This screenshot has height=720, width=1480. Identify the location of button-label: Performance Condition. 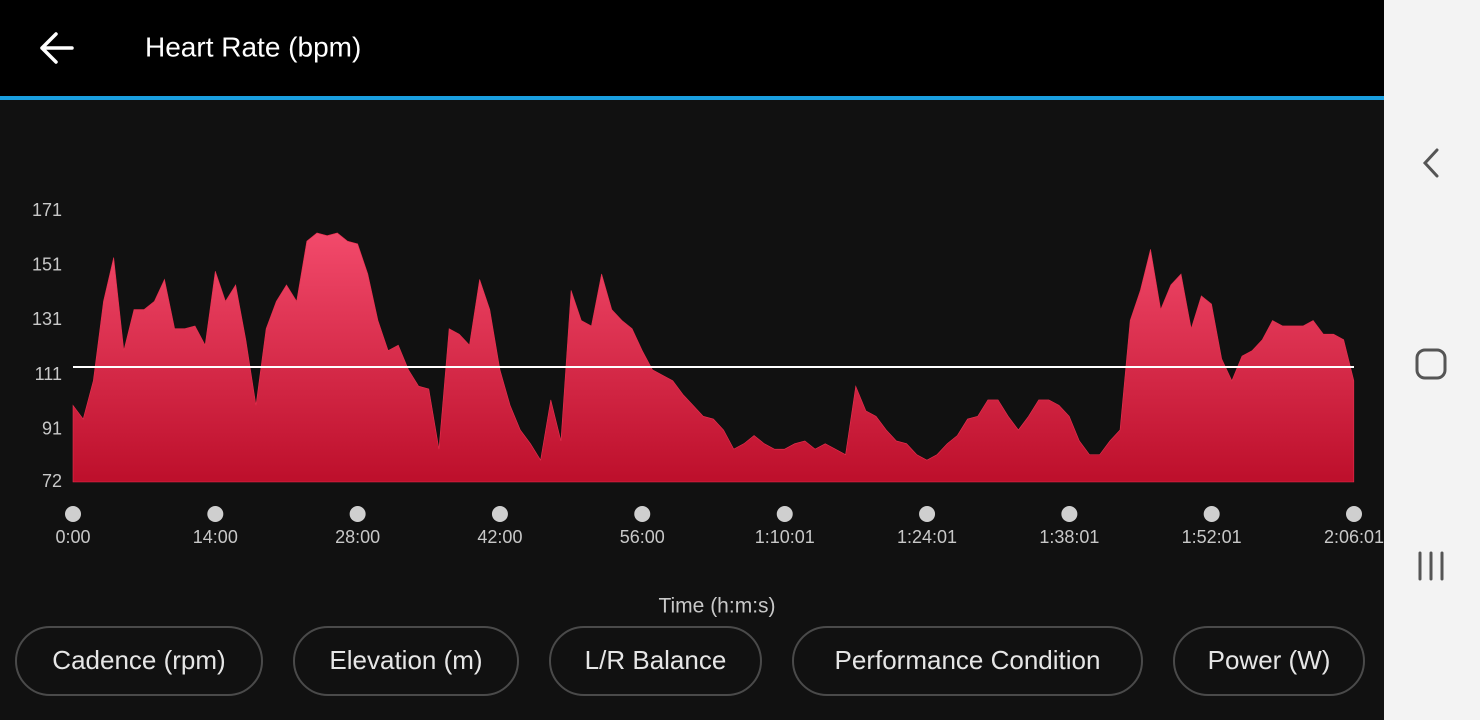
(968, 660).